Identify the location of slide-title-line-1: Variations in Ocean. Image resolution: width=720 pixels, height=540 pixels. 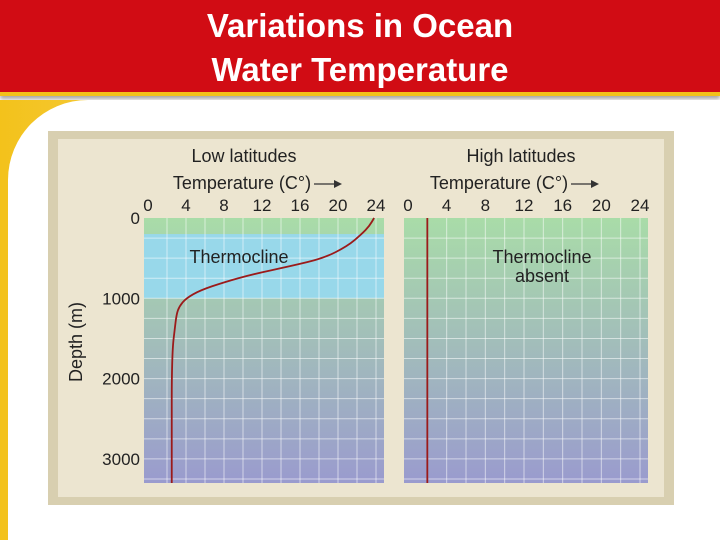
(360, 25).